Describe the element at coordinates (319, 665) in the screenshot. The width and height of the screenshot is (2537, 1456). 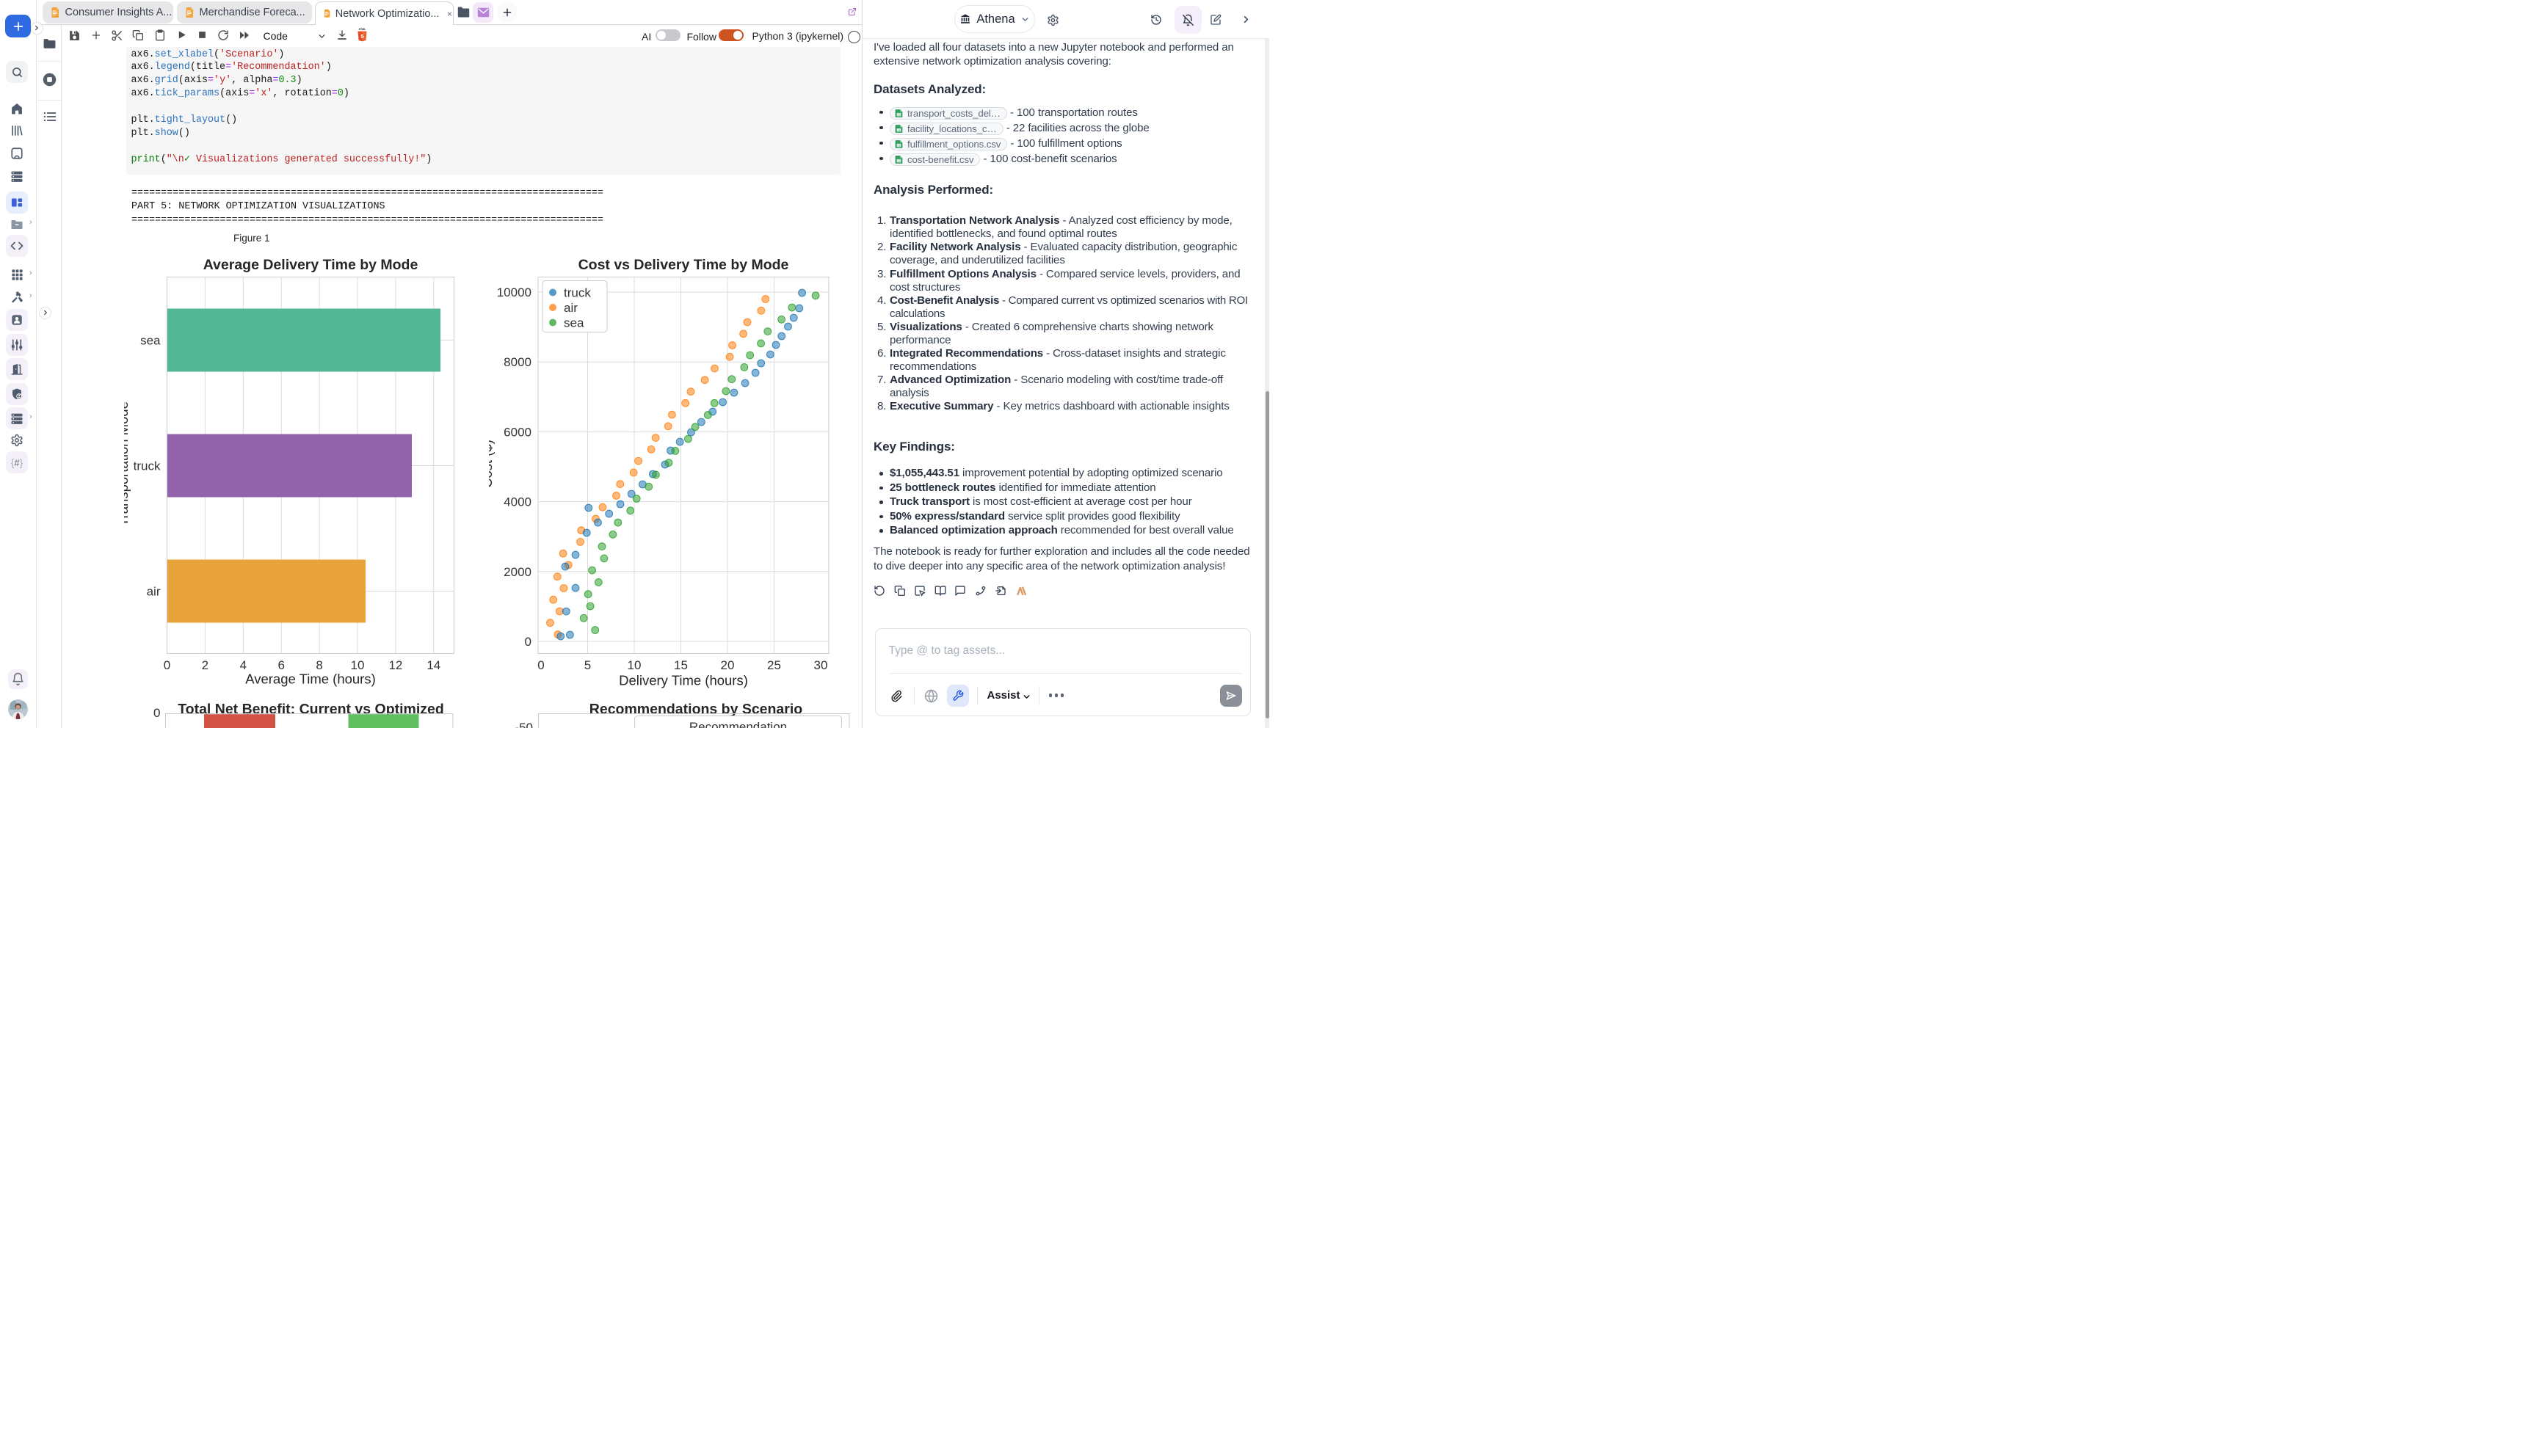
I see `svg-text: 8` at that location.